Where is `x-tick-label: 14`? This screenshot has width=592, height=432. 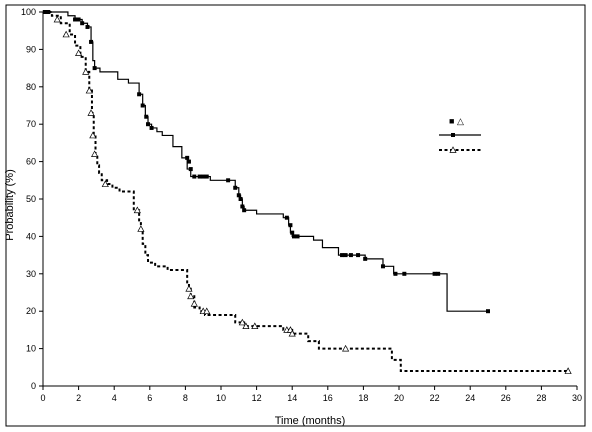 x-tick-label: 14 is located at coordinates (292, 398).